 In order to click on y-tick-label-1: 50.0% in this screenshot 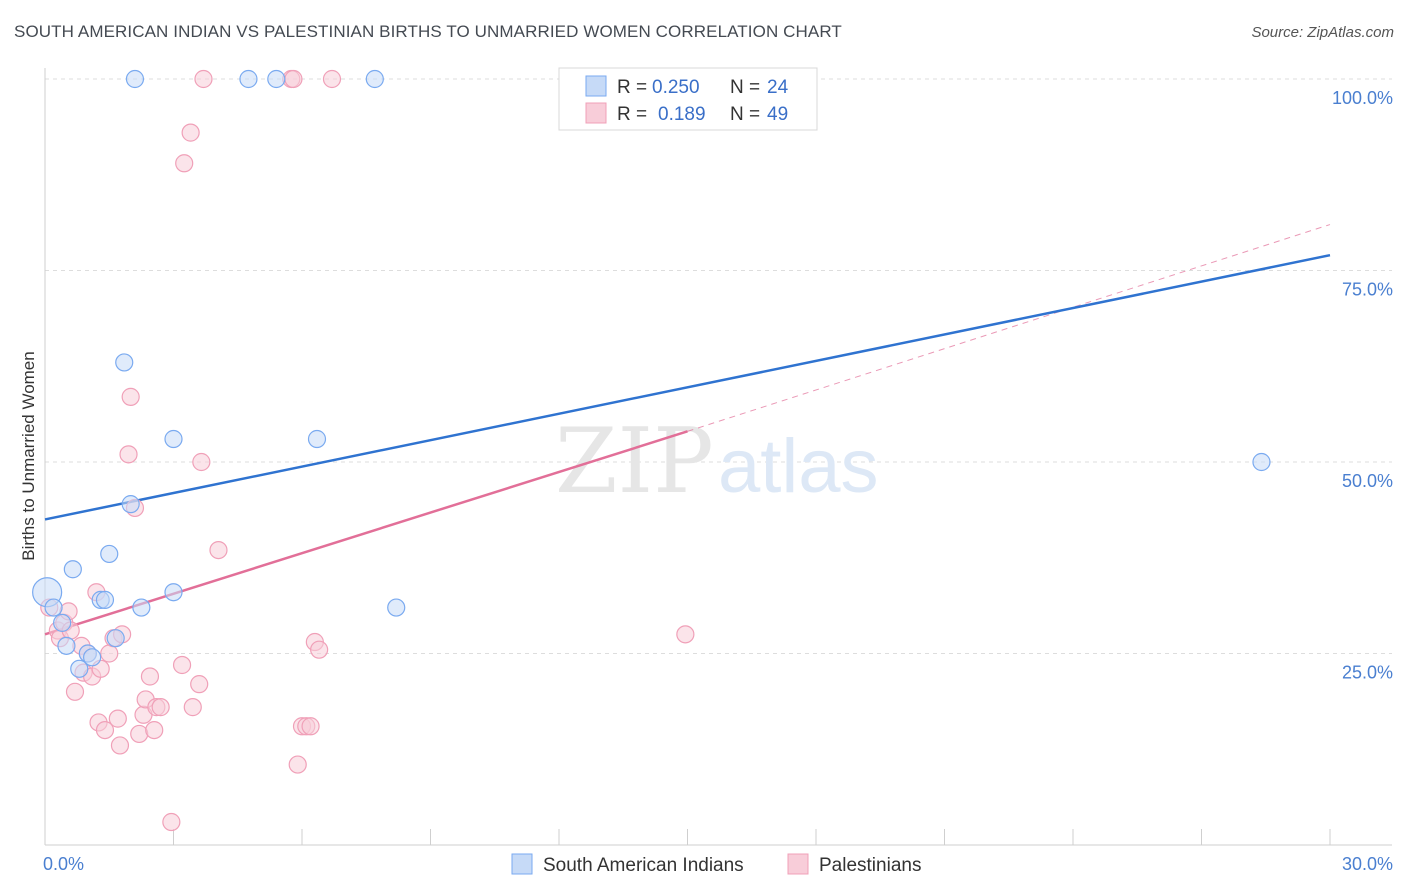, I will do `click(1367, 481)`.